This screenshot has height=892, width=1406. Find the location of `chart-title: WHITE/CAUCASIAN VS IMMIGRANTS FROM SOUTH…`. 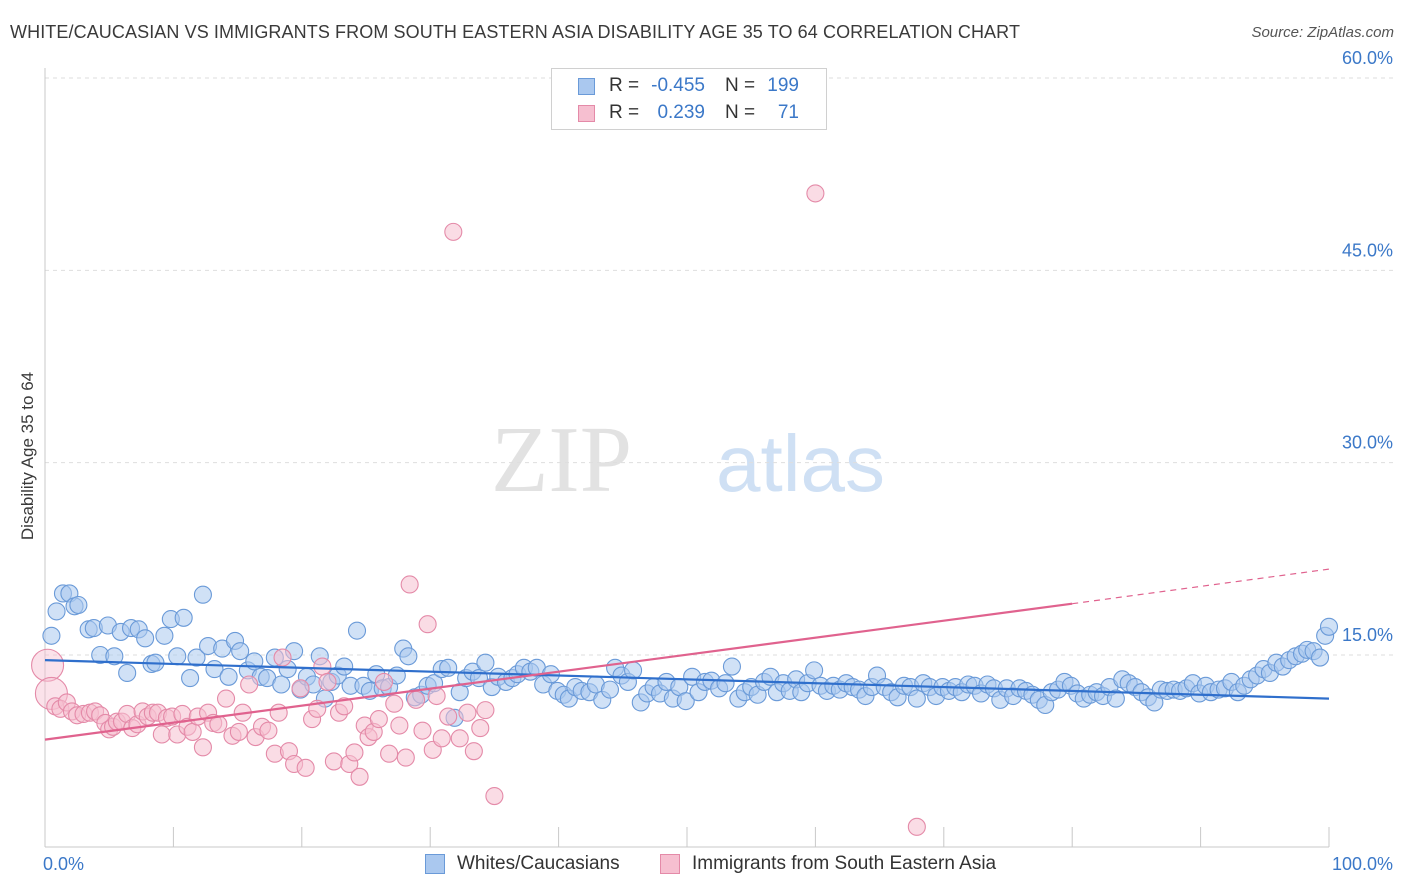

chart-title: WHITE/CAUCASIAN VS IMMIGRANTS FROM SOUTH… is located at coordinates (515, 32).